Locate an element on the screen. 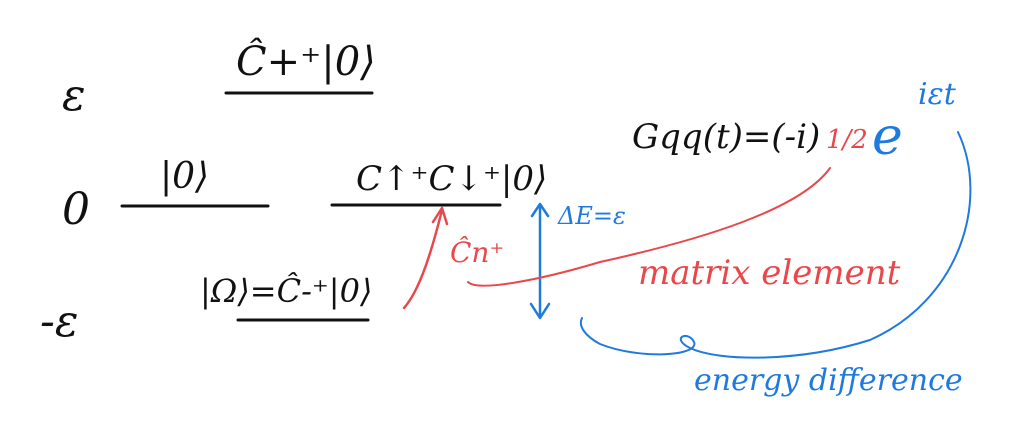 The height and width of the screenshot is (435, 1016). formula-fraction: 1/2 is located at coordinates (847, 140).